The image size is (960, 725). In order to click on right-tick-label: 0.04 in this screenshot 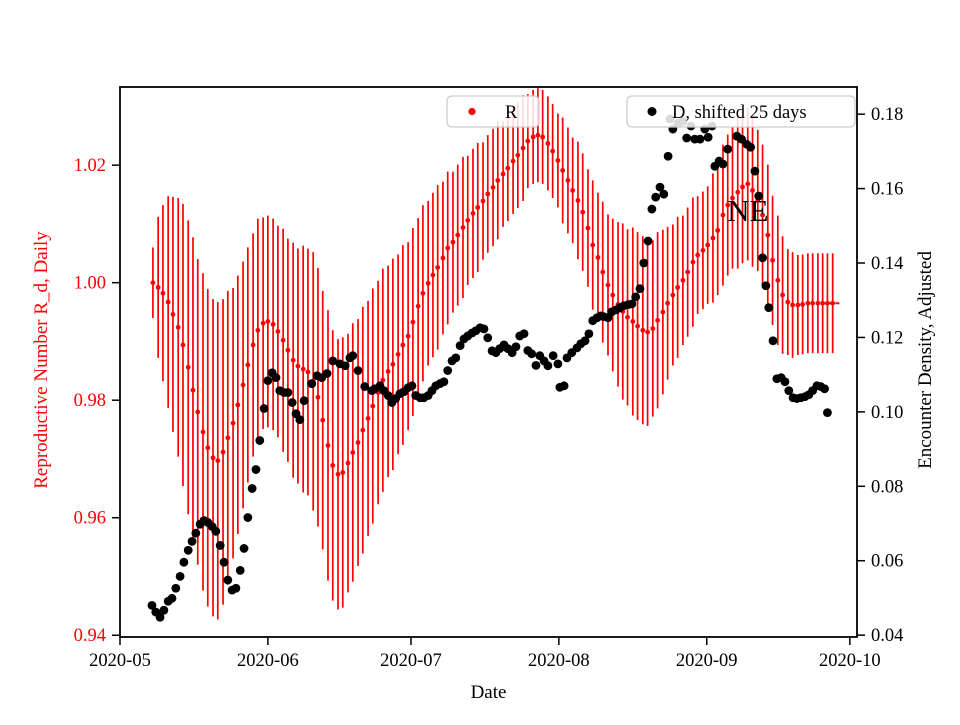, I will do `click(887, 636)`.